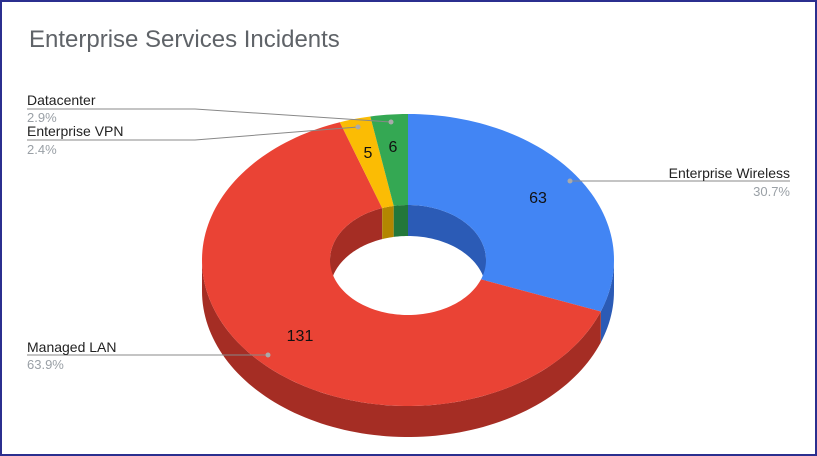  I want to click on value-label-enterprise-wireless: 63, so click(538, 198).